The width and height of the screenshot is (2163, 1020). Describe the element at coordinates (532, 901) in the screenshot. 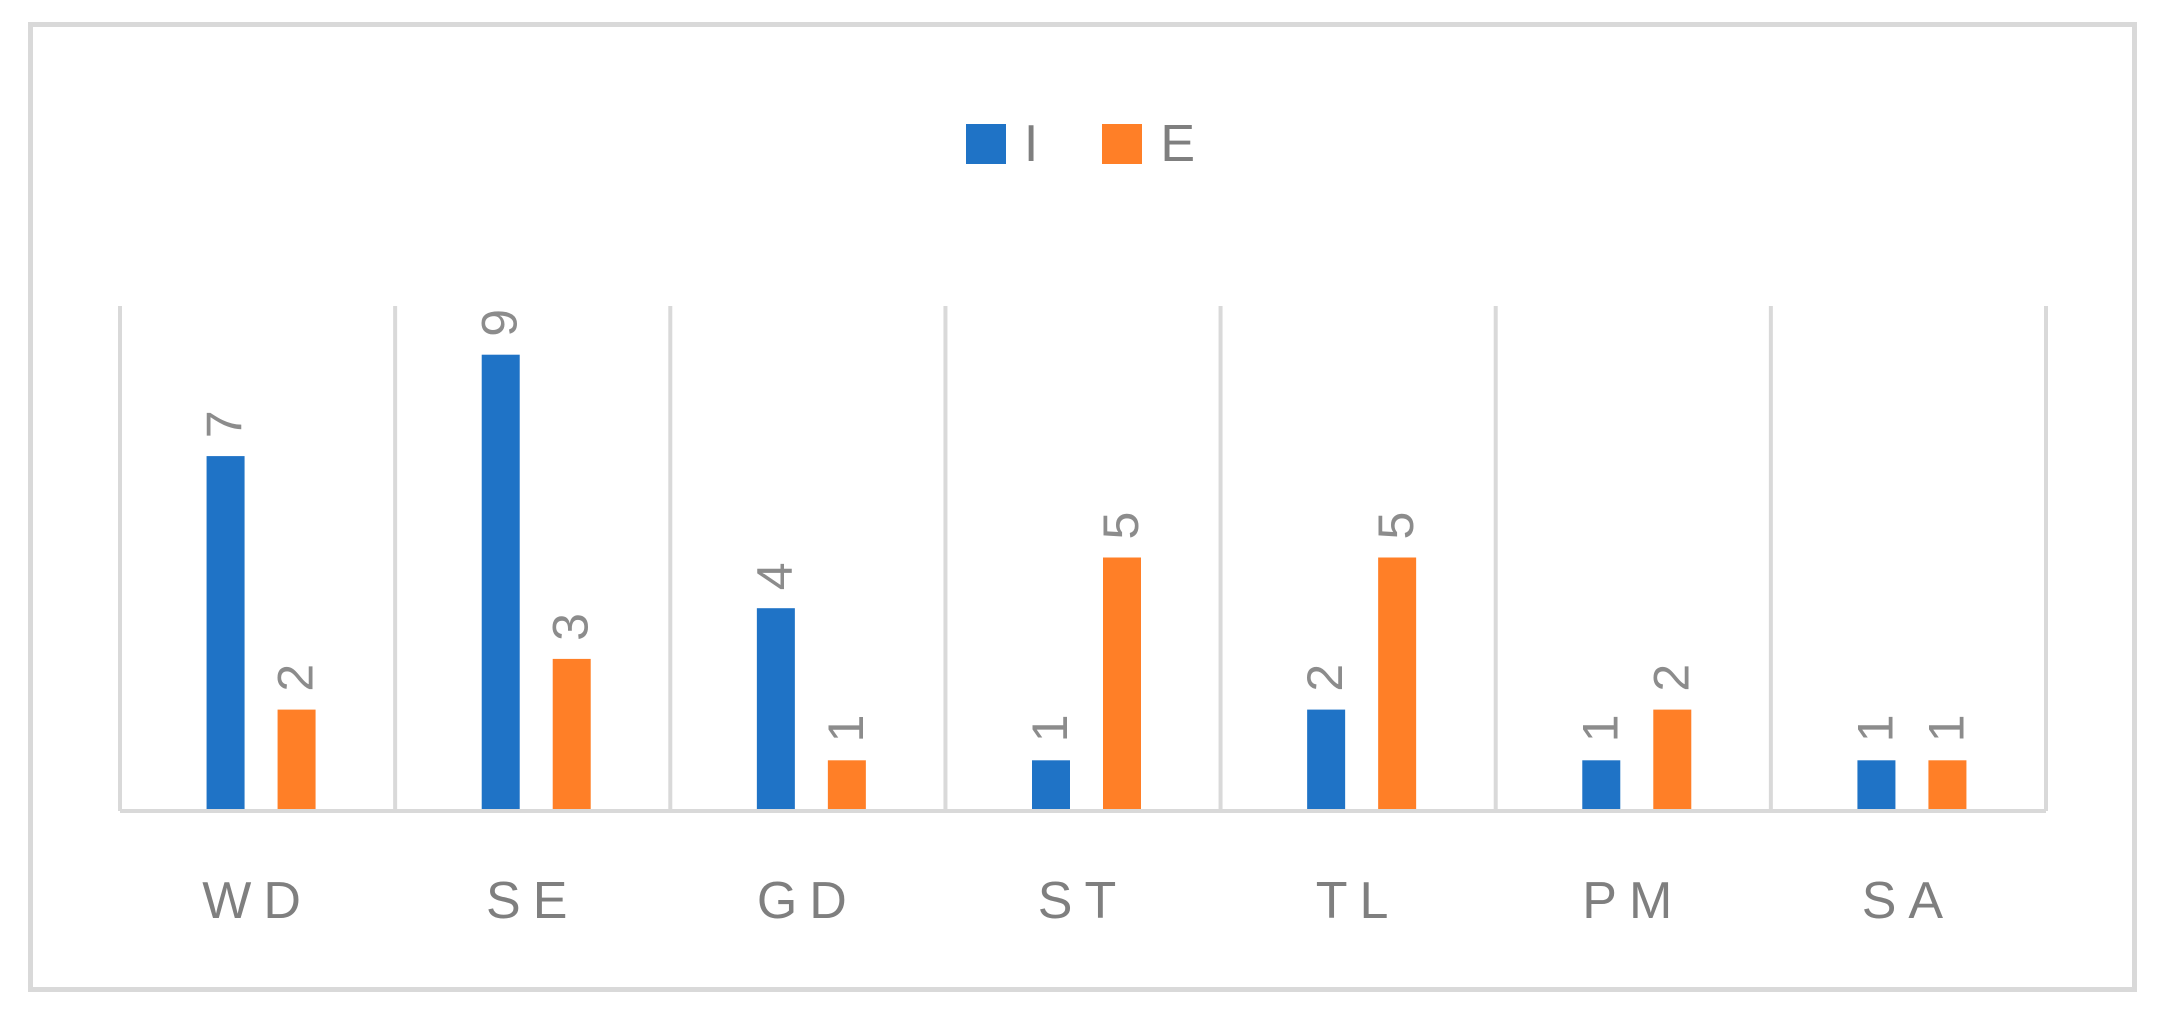

I see `x-tick-label: SE` at that location.